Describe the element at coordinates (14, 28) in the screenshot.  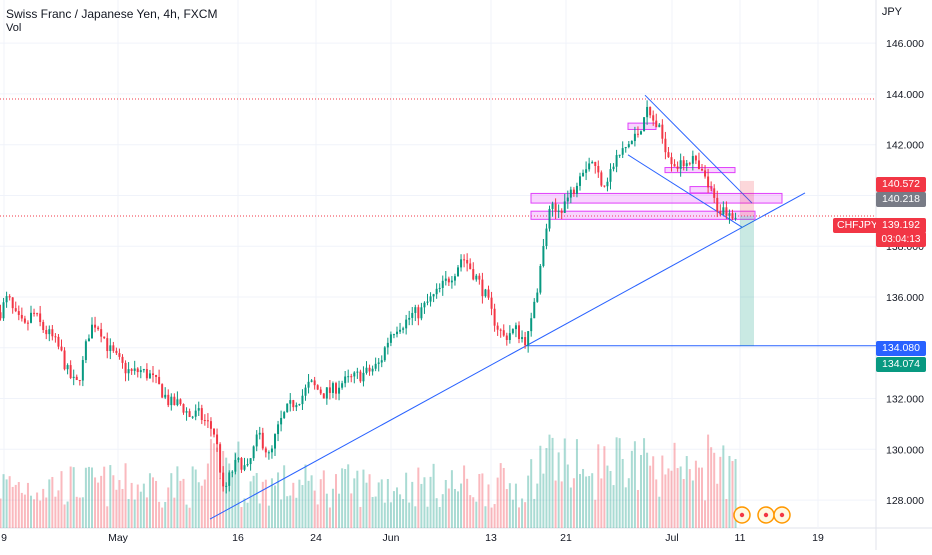
I see `volume-indicator-label: Vol` at that location.